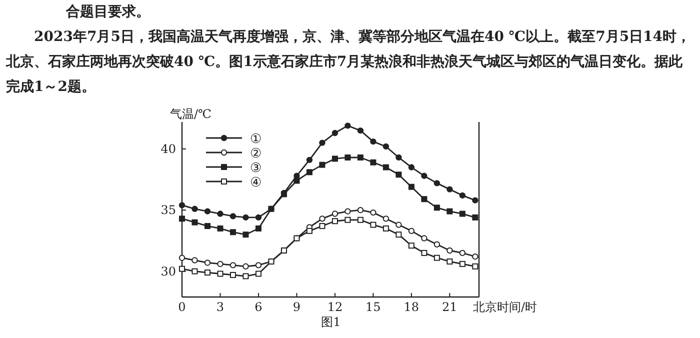 The image size is (700, 338). I want to click on x-tick-label: 12, so click(335, 307).